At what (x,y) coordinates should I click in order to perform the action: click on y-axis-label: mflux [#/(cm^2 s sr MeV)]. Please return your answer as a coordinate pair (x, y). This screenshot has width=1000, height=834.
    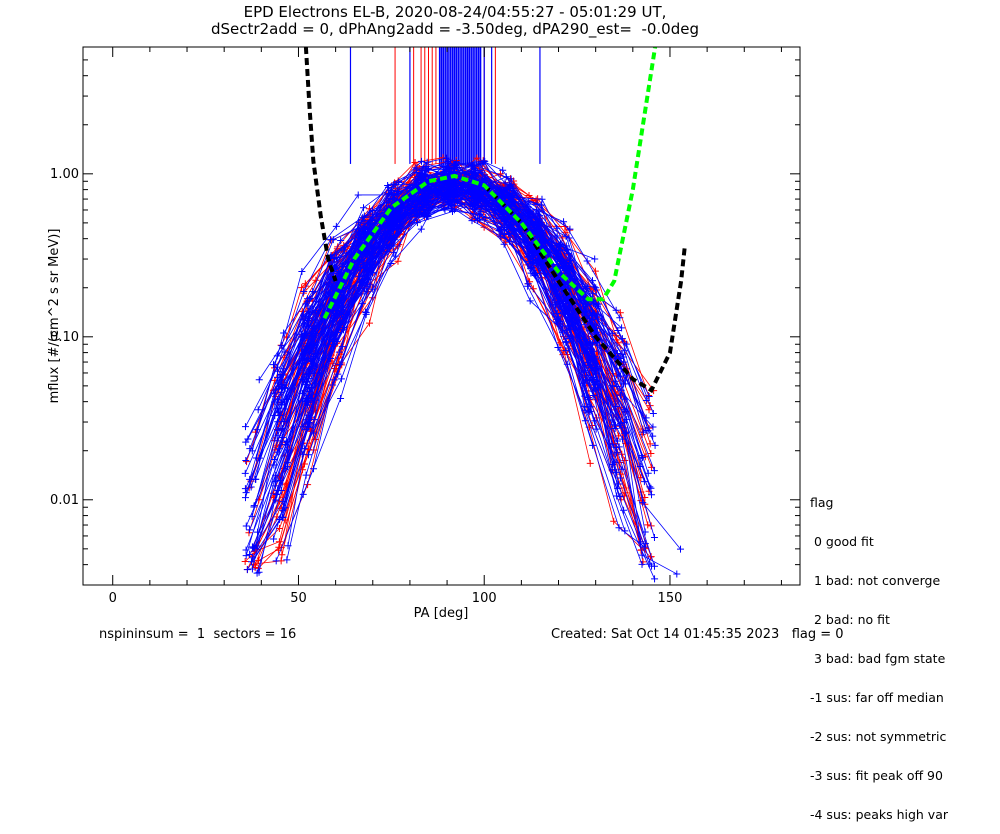
    Looking at the image, I should click on (54, 316).